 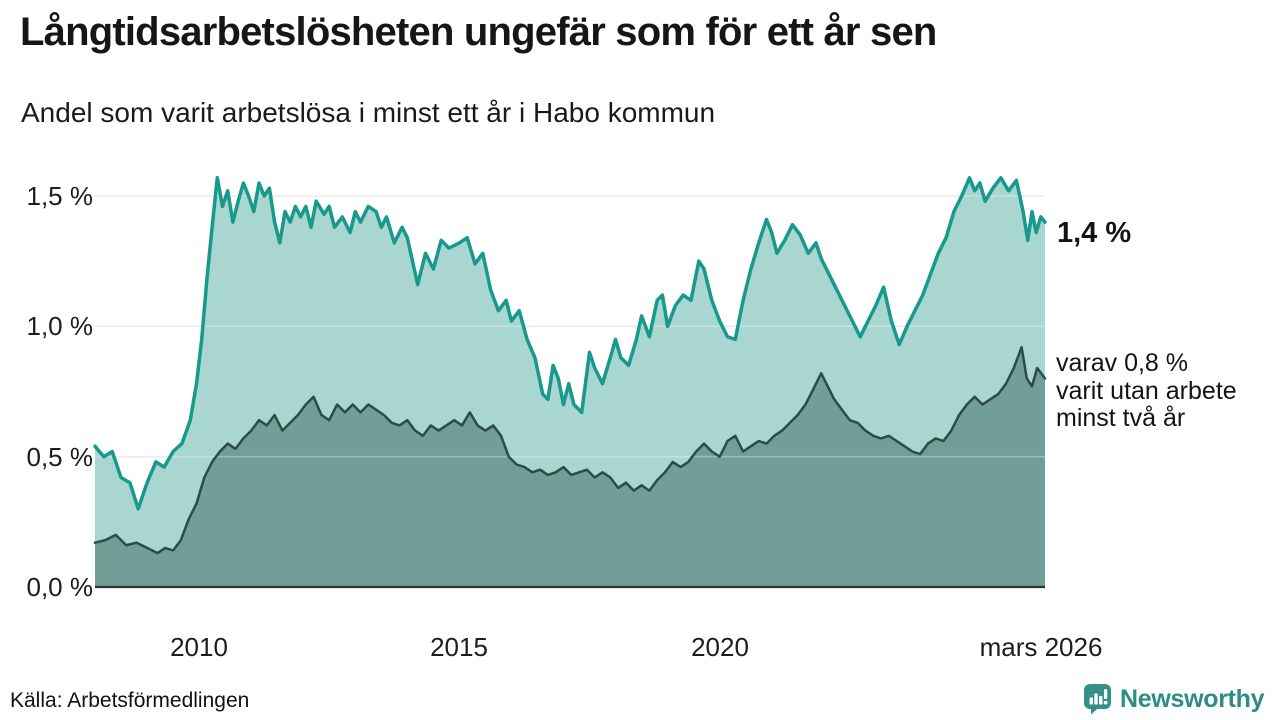 I want to click on y-tick-label: 0,5 %, so click(x=60, y=456).